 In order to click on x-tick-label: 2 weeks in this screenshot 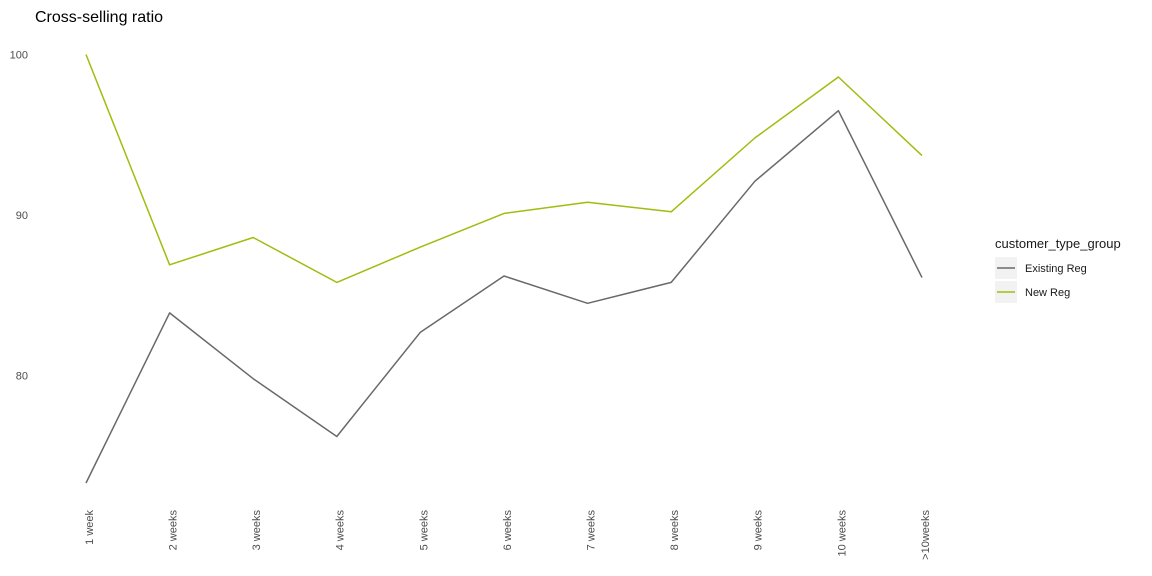, I will do `click(174, 530)`.